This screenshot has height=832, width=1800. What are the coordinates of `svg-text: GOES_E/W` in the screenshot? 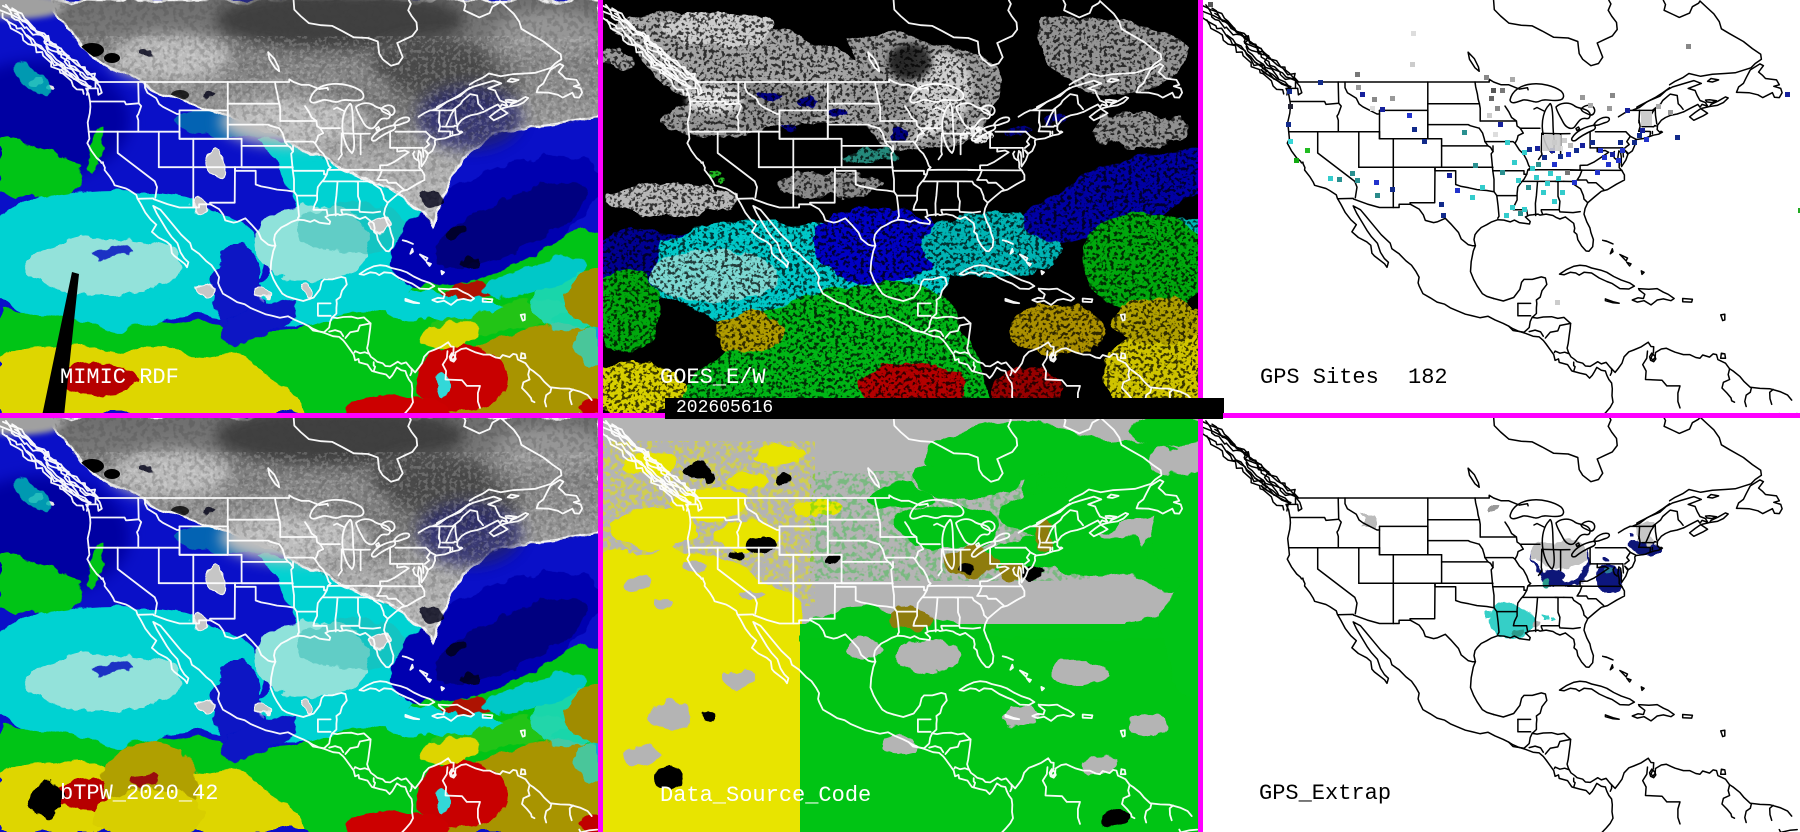 It's located at (713, 377).